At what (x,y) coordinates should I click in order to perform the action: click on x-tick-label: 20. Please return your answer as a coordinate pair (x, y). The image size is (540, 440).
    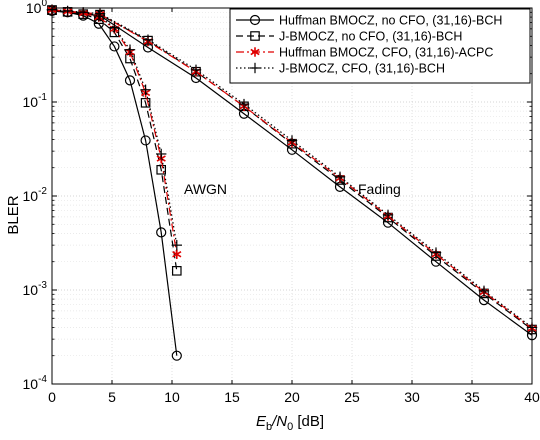
    Looking at the image, I should click on (292, 397).